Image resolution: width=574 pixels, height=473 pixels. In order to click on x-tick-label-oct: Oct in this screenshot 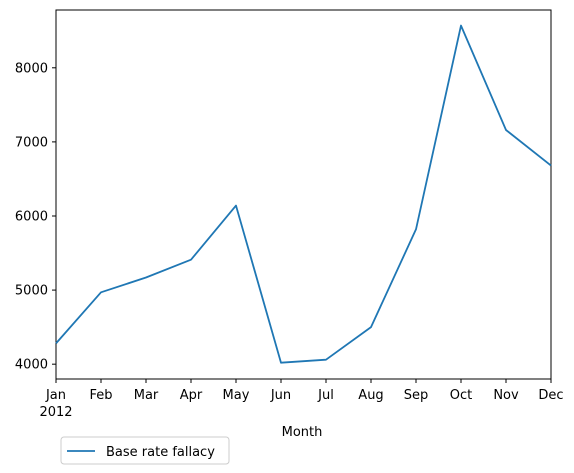, I will do `click(461, 395)`.